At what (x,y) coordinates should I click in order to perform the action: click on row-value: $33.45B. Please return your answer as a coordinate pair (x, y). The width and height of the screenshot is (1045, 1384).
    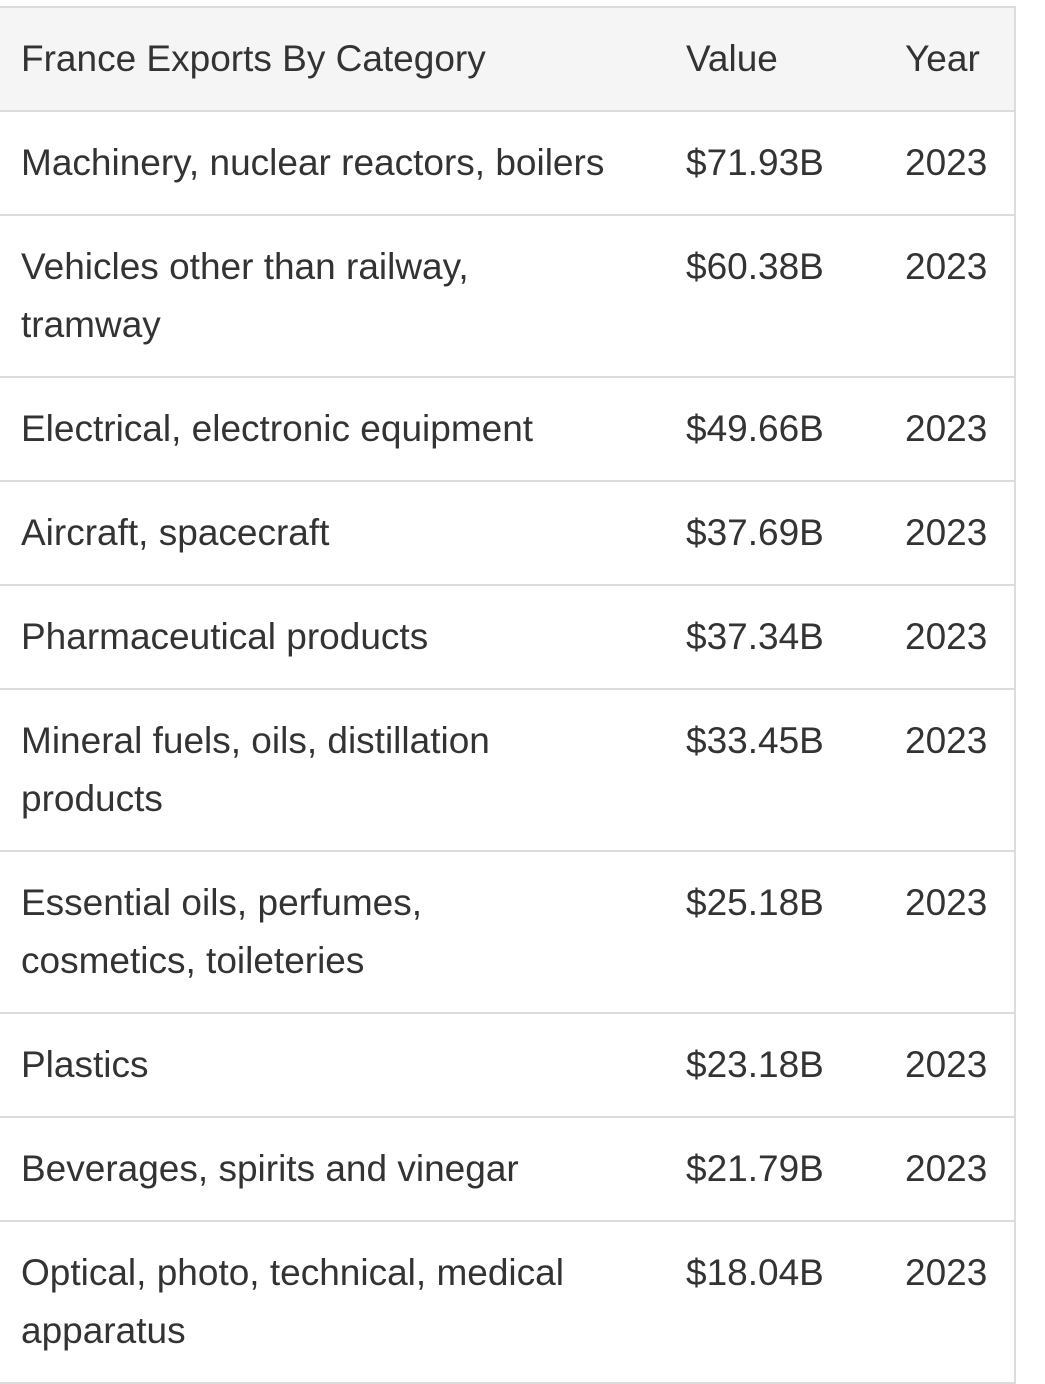
    Looking at the image, I should click on (774, 770).